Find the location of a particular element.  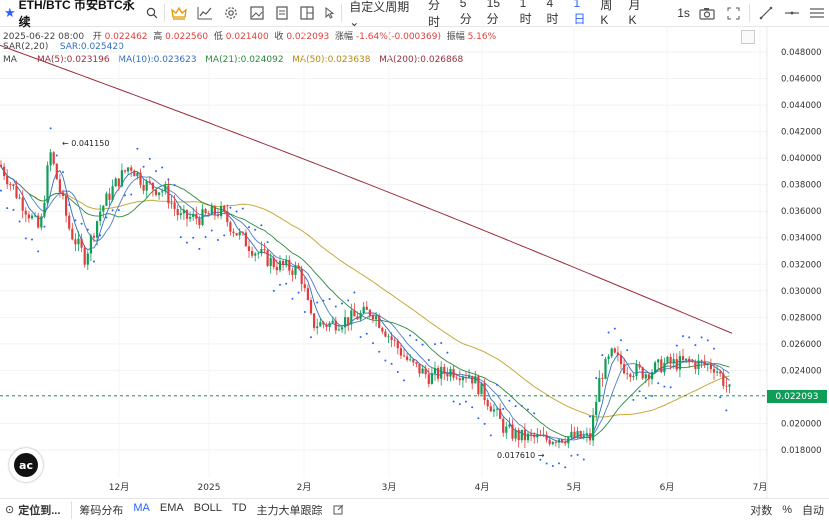

y-tick-label: 0.046000 is located at coordinates (801, 80).